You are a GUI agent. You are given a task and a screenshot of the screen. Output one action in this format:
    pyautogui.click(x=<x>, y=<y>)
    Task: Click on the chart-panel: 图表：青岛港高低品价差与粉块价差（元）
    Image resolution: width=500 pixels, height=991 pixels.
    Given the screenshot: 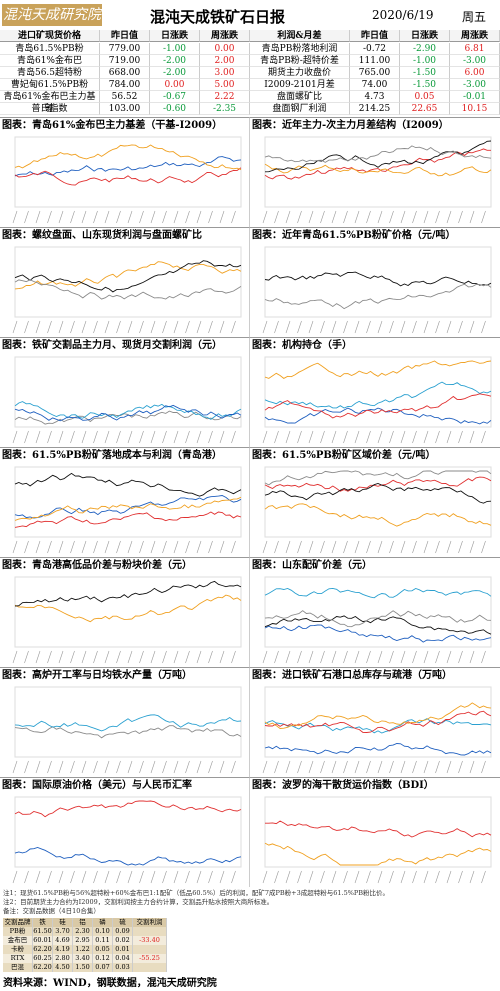 What is the action you would take?
    pyautogui.click(x=125, y=612)
    